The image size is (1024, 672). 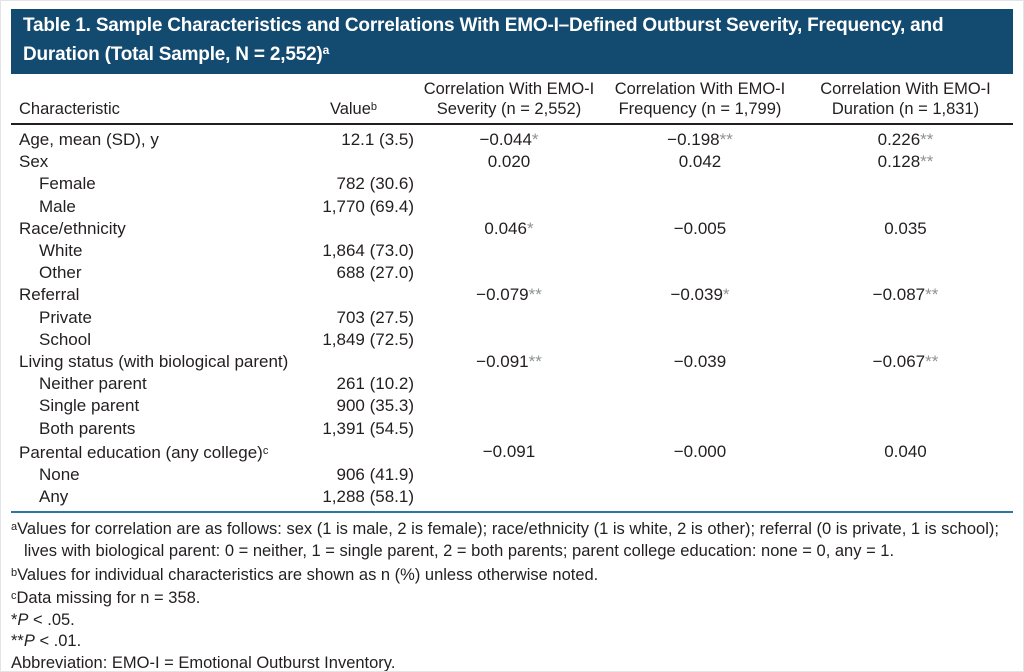 I want to click on severity-cell: −0.044*, so click(x=509, y=139).